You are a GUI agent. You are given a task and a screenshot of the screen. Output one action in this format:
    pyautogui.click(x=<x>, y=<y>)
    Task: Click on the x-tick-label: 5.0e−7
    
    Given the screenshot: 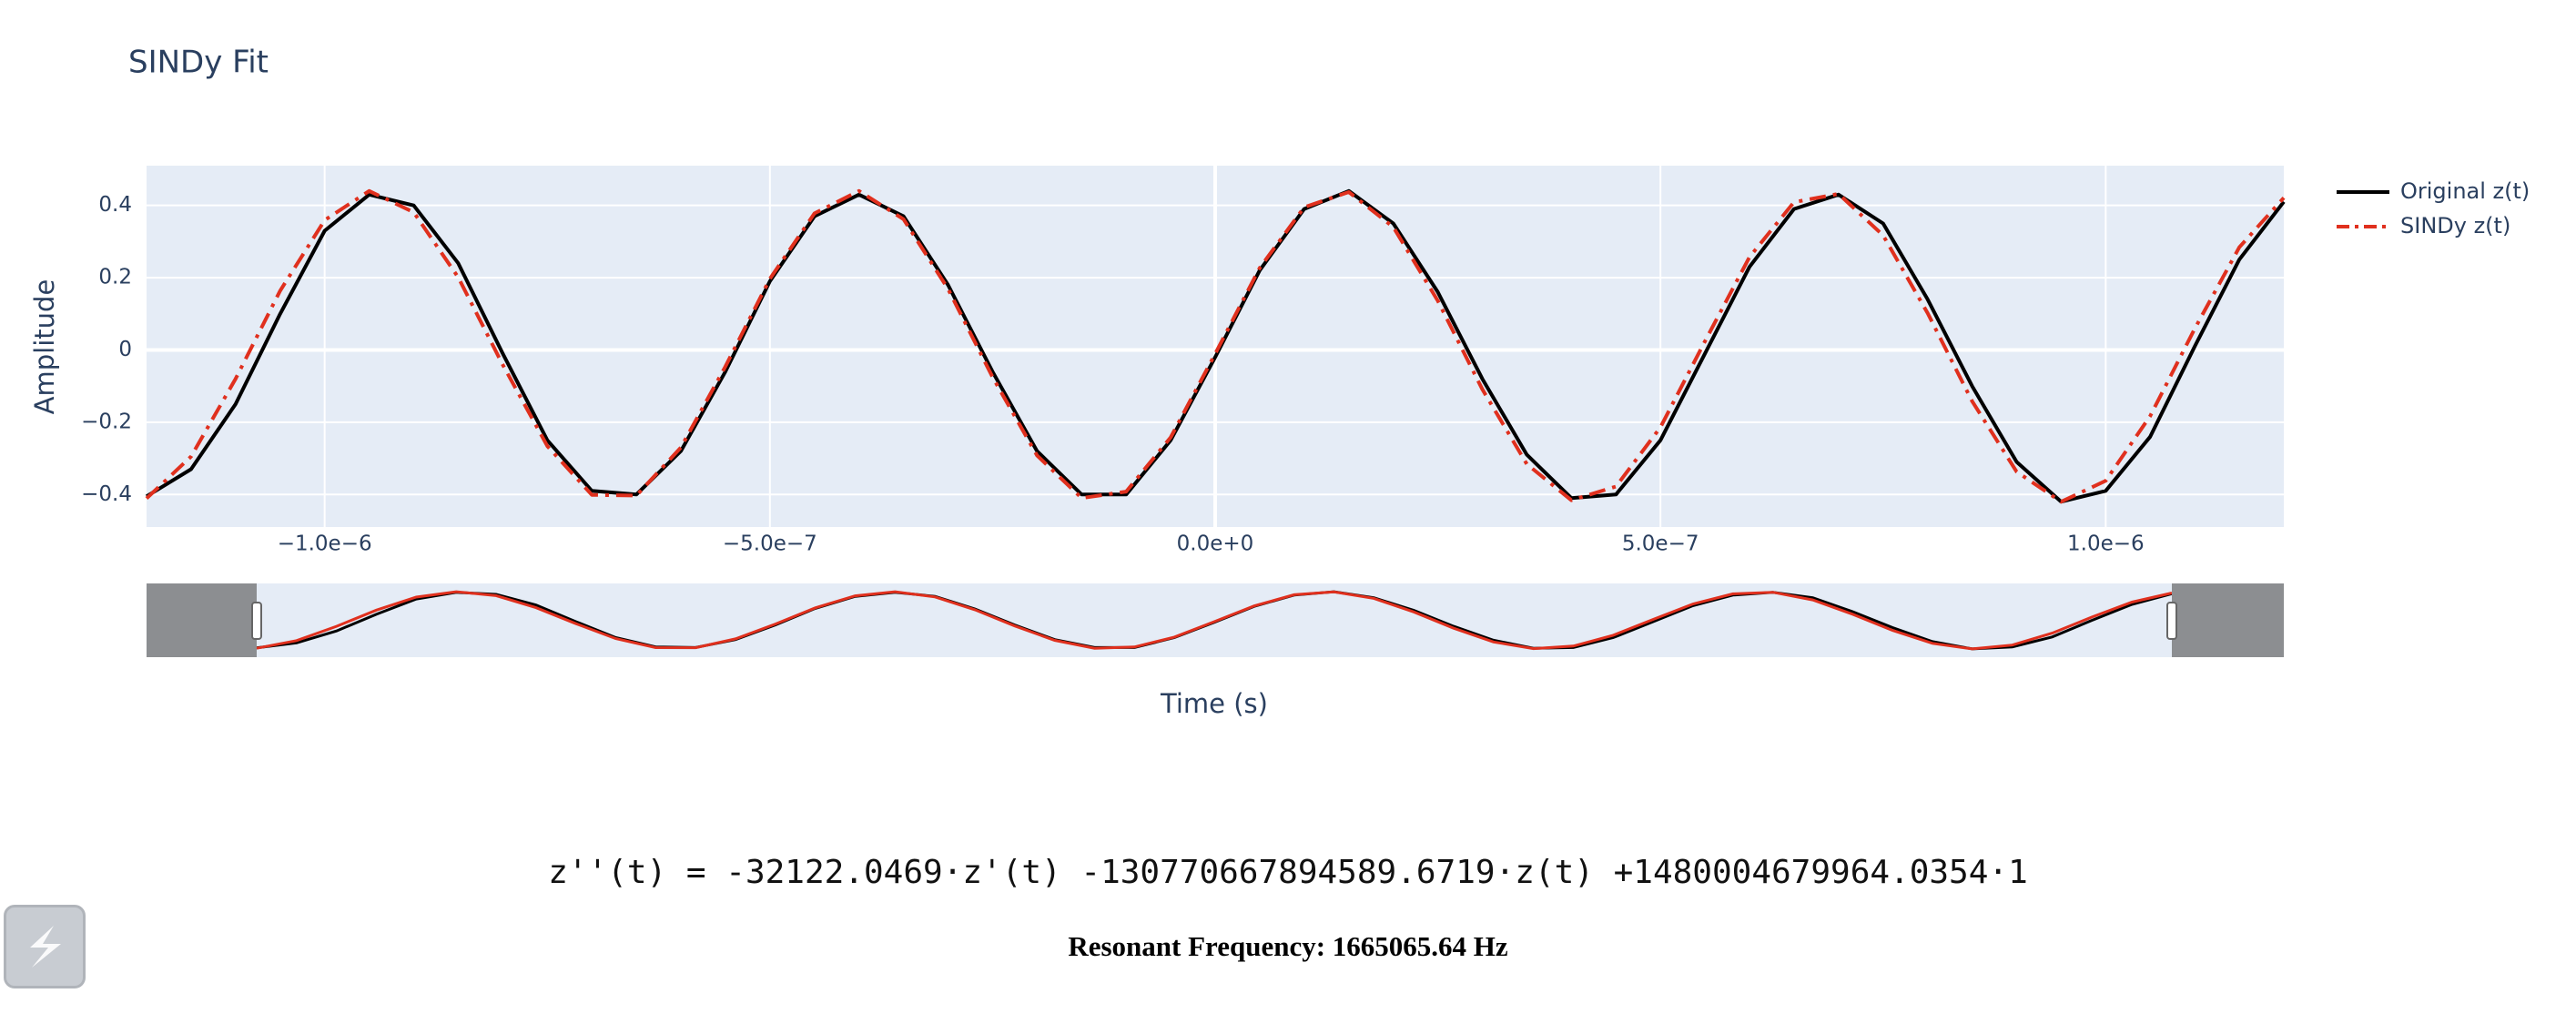 What is the action you would take?
    pyautogui.click(x=1660, y=544)
    